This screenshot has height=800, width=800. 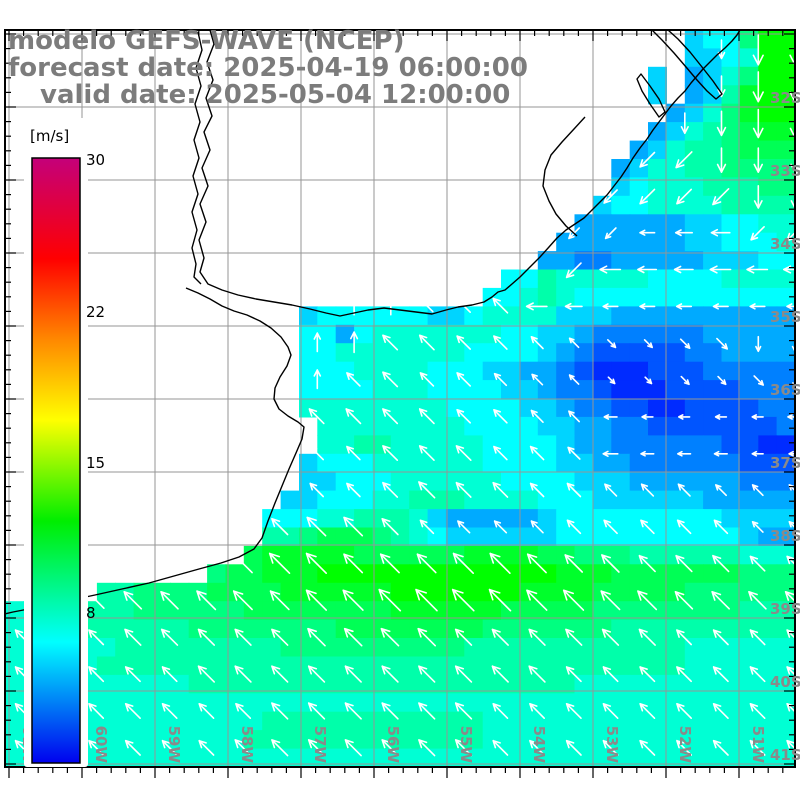 What do you see at coordinates (247, 745) in the screenshot?
I see `lon-label-58W: 58W` at bounding box center [247, 745].